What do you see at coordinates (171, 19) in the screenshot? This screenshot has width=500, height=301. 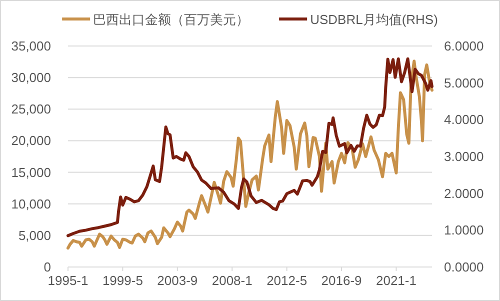 I see `legend-label: 巴西出口金额（百万美元）` at bounding box center [171, 19].